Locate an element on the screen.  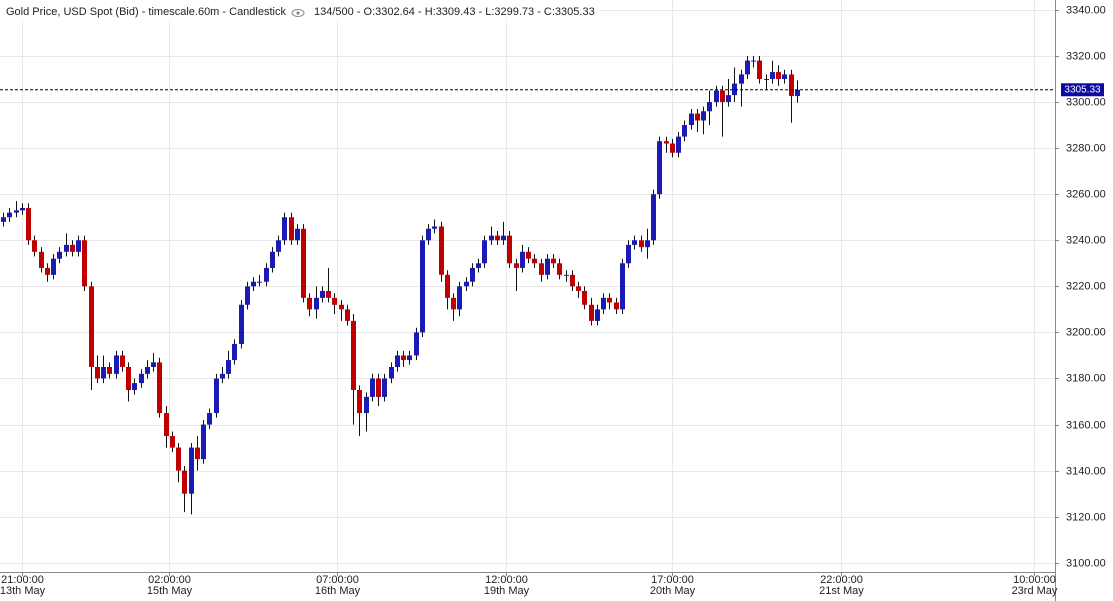
eye-pupil is located at coordinates (298, 13).